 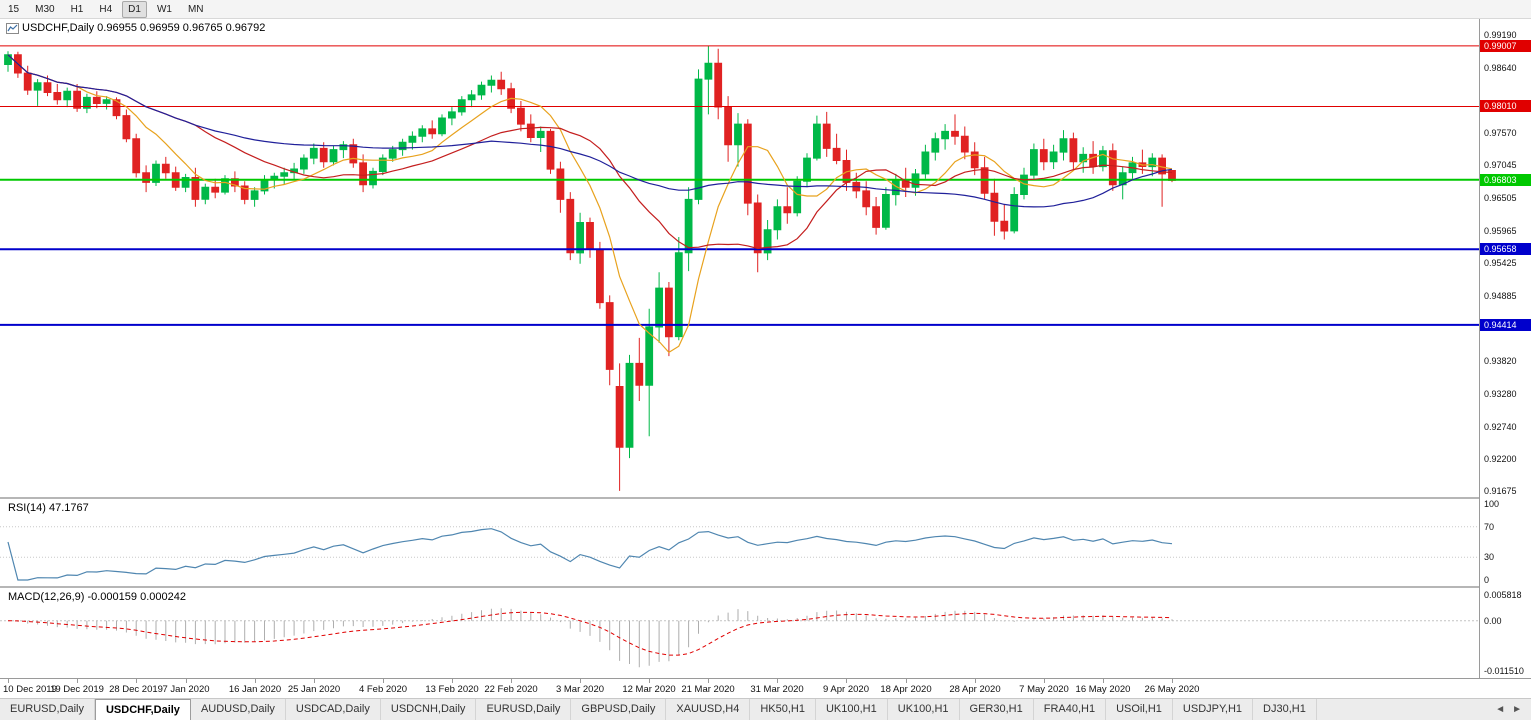 What do you see at coordinates (45, 9) in the screenshot?
I see `timeframe-button-m30: M30` at bounding box center [45, 9].